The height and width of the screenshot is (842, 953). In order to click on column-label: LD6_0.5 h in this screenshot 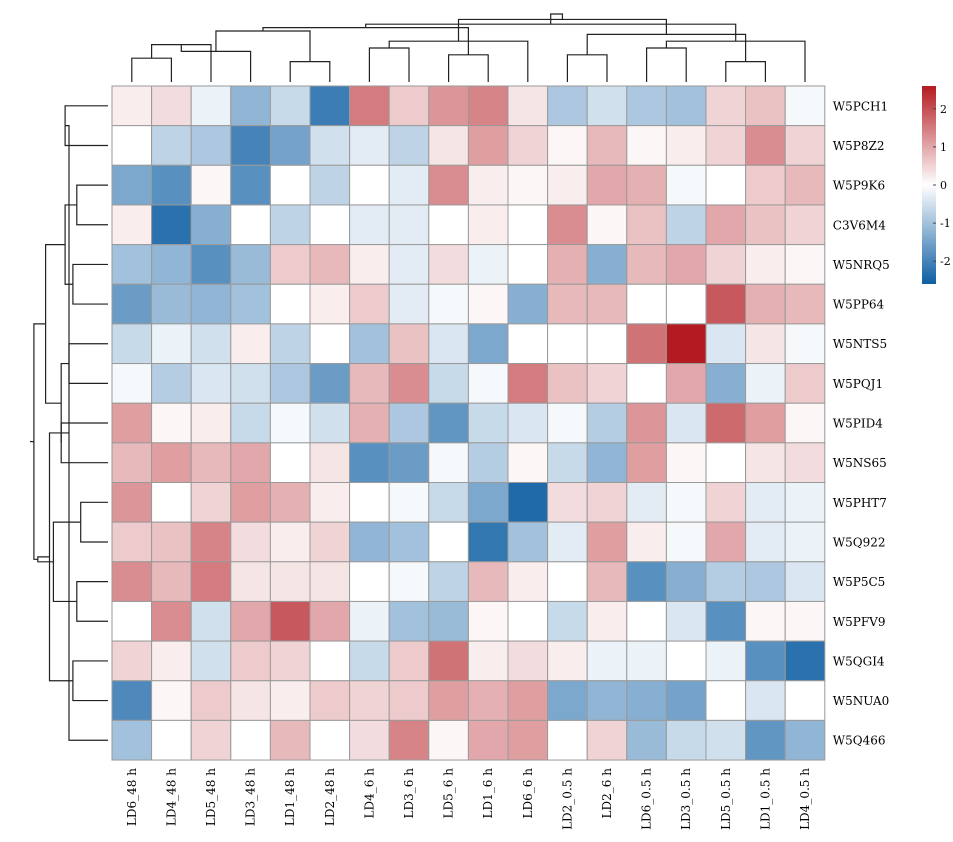, I will do `click(647, 799)`.